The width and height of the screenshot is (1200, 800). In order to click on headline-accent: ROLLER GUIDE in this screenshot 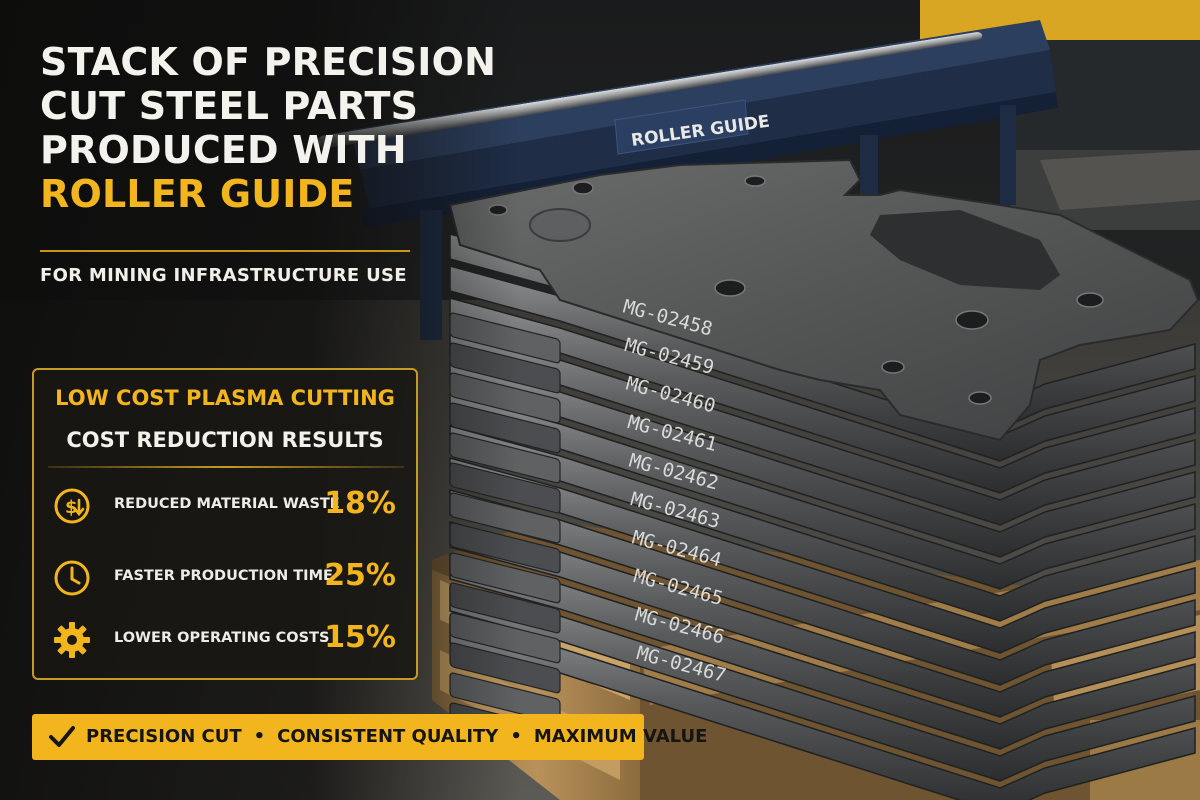, I will do `click(197, 194)`.